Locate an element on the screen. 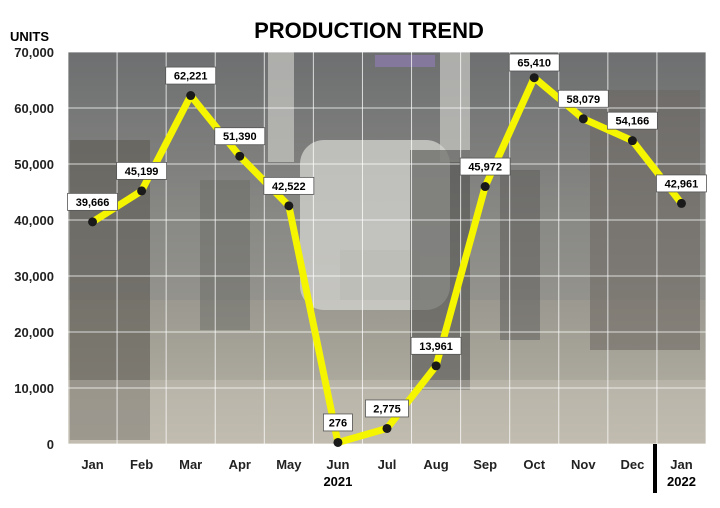  x-tick-label: Oct is located at coordinates (534, 464).